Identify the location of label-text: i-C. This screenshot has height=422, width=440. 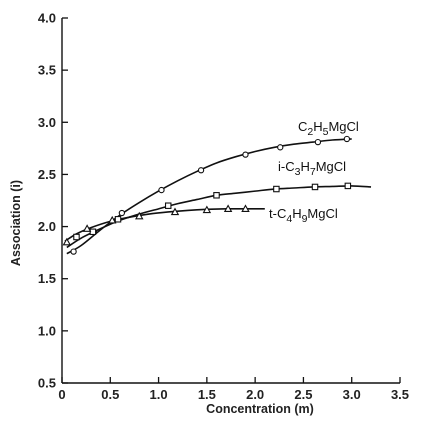
(286, 166).